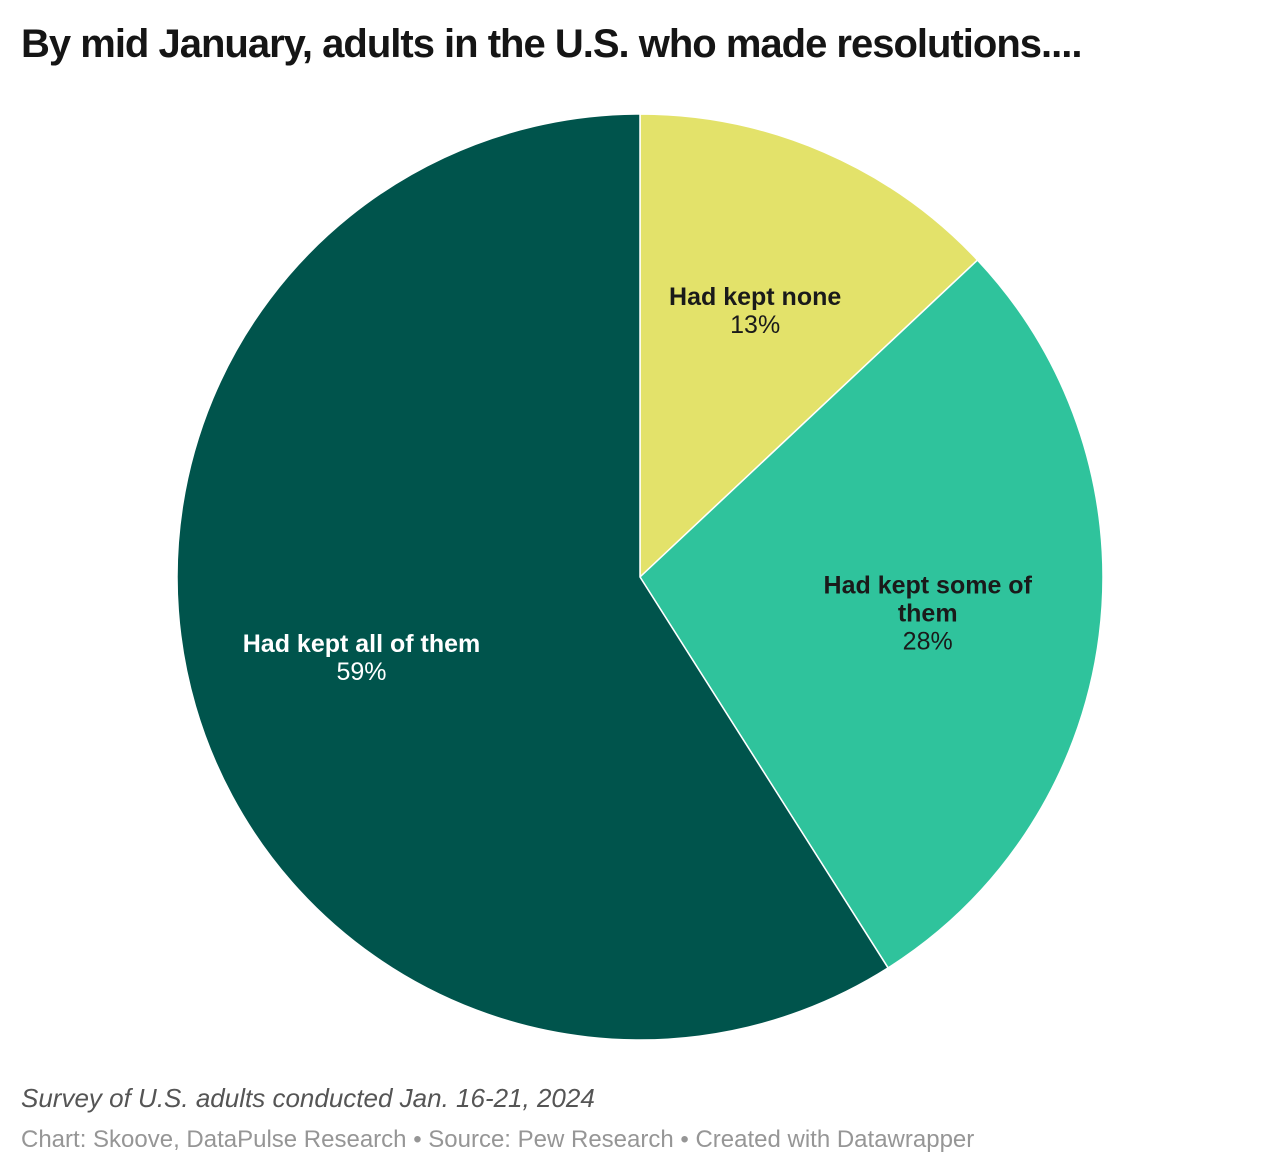  Describe the element at coordinates (755, 325) in the screenshot. I see `slice-percent: 13%` at that location.